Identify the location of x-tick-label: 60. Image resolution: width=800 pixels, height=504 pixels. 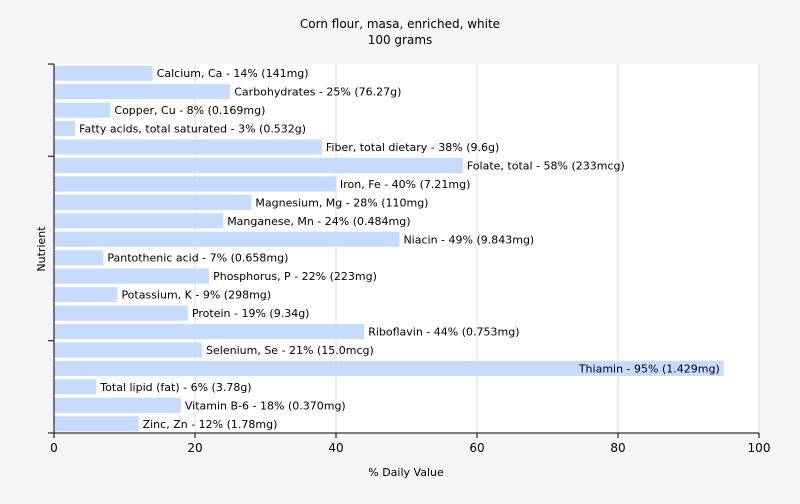
(476, 448).